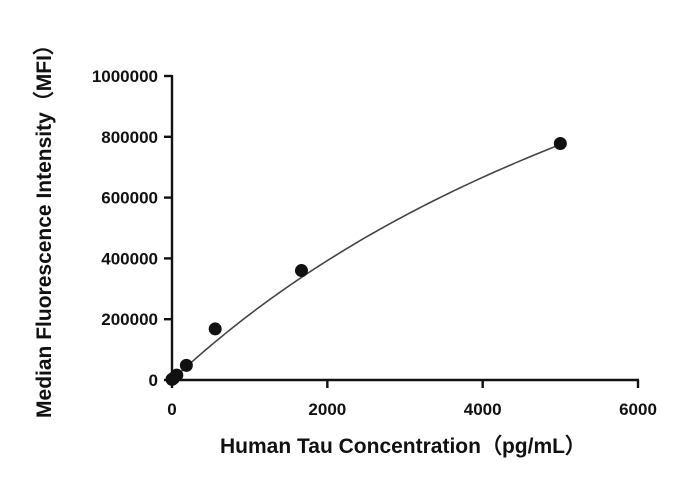 This screenshot has height=484, width=686. Describe the element at coordinates (129, 198) in the screenshot. I see `y-tick-label: 600000` at that location.